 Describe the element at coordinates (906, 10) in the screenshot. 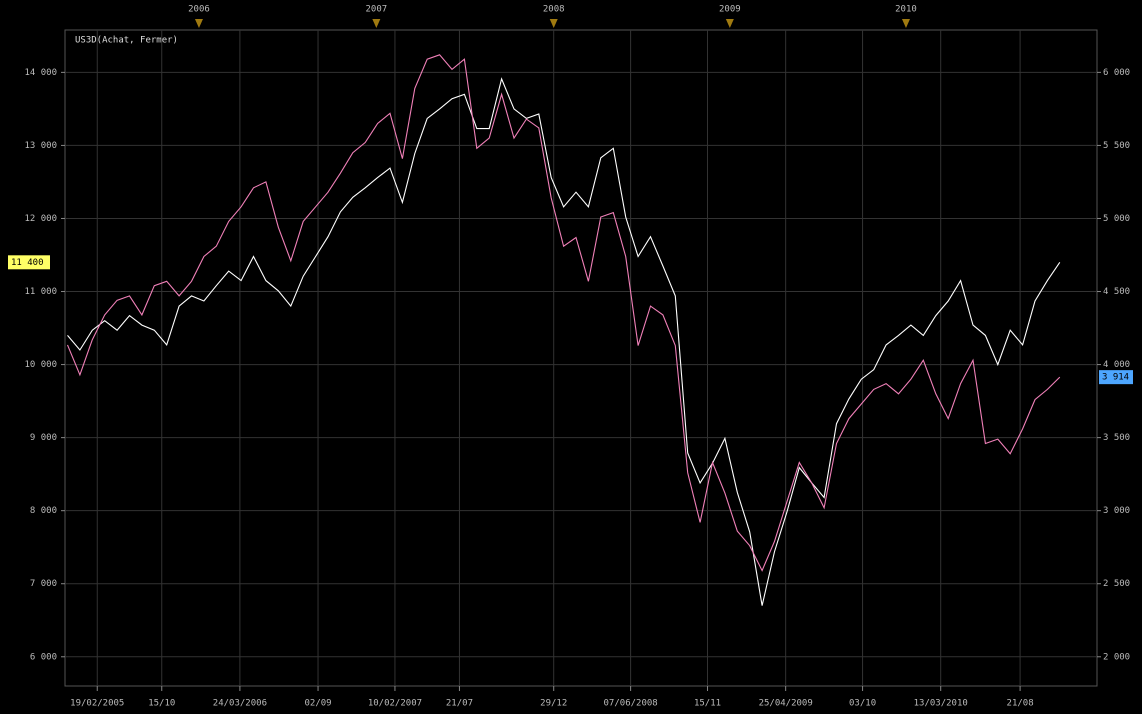

I see `year-label: 2010` at that location.